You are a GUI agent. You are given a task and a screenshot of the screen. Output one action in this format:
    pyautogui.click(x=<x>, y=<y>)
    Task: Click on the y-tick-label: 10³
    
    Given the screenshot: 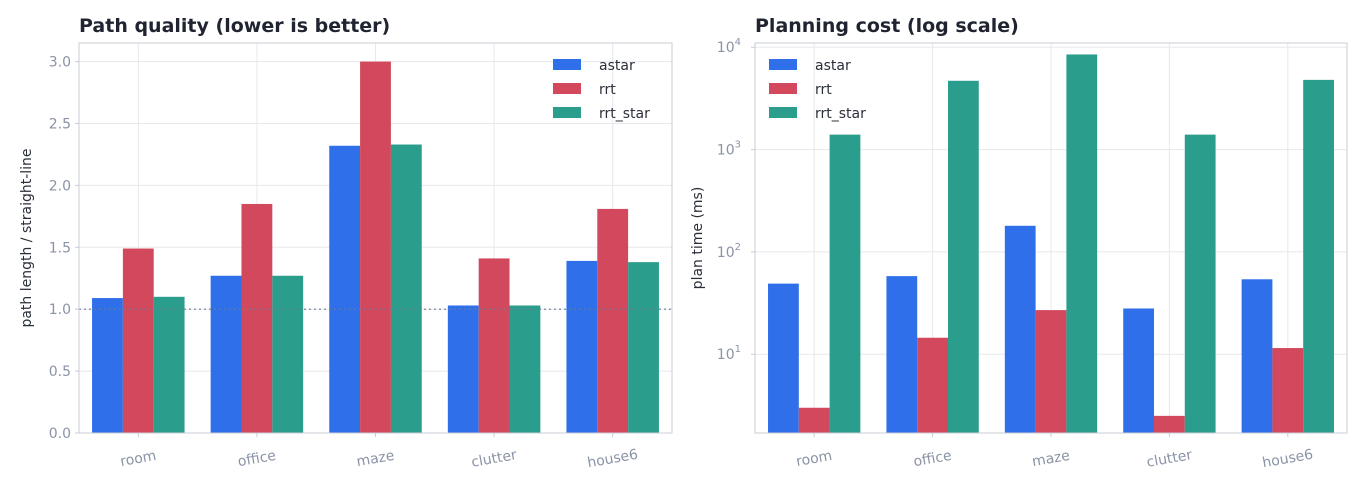 What is the action you would take?
    pyautogui.click(x=729, y=149)
    